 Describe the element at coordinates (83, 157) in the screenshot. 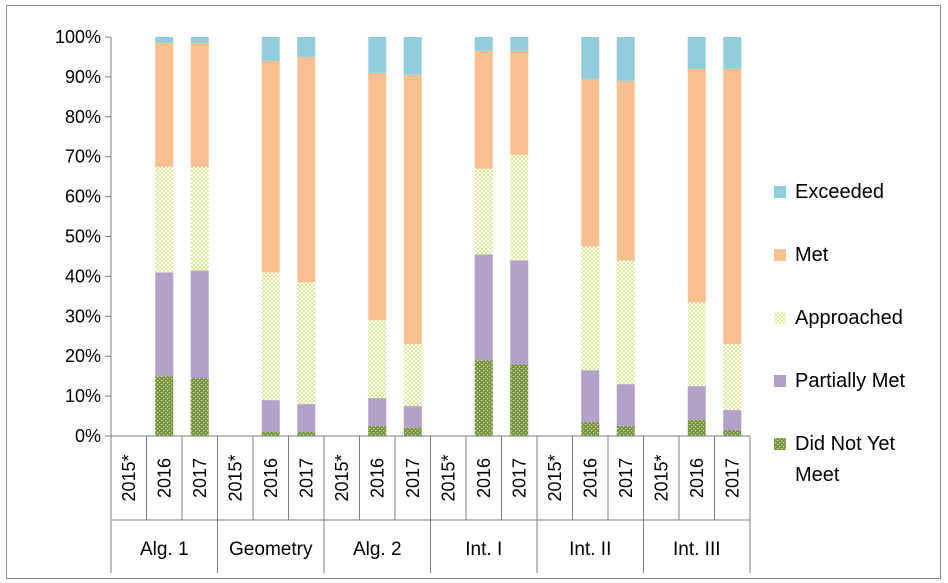

I see `y-tick-label: 70%` at that location.